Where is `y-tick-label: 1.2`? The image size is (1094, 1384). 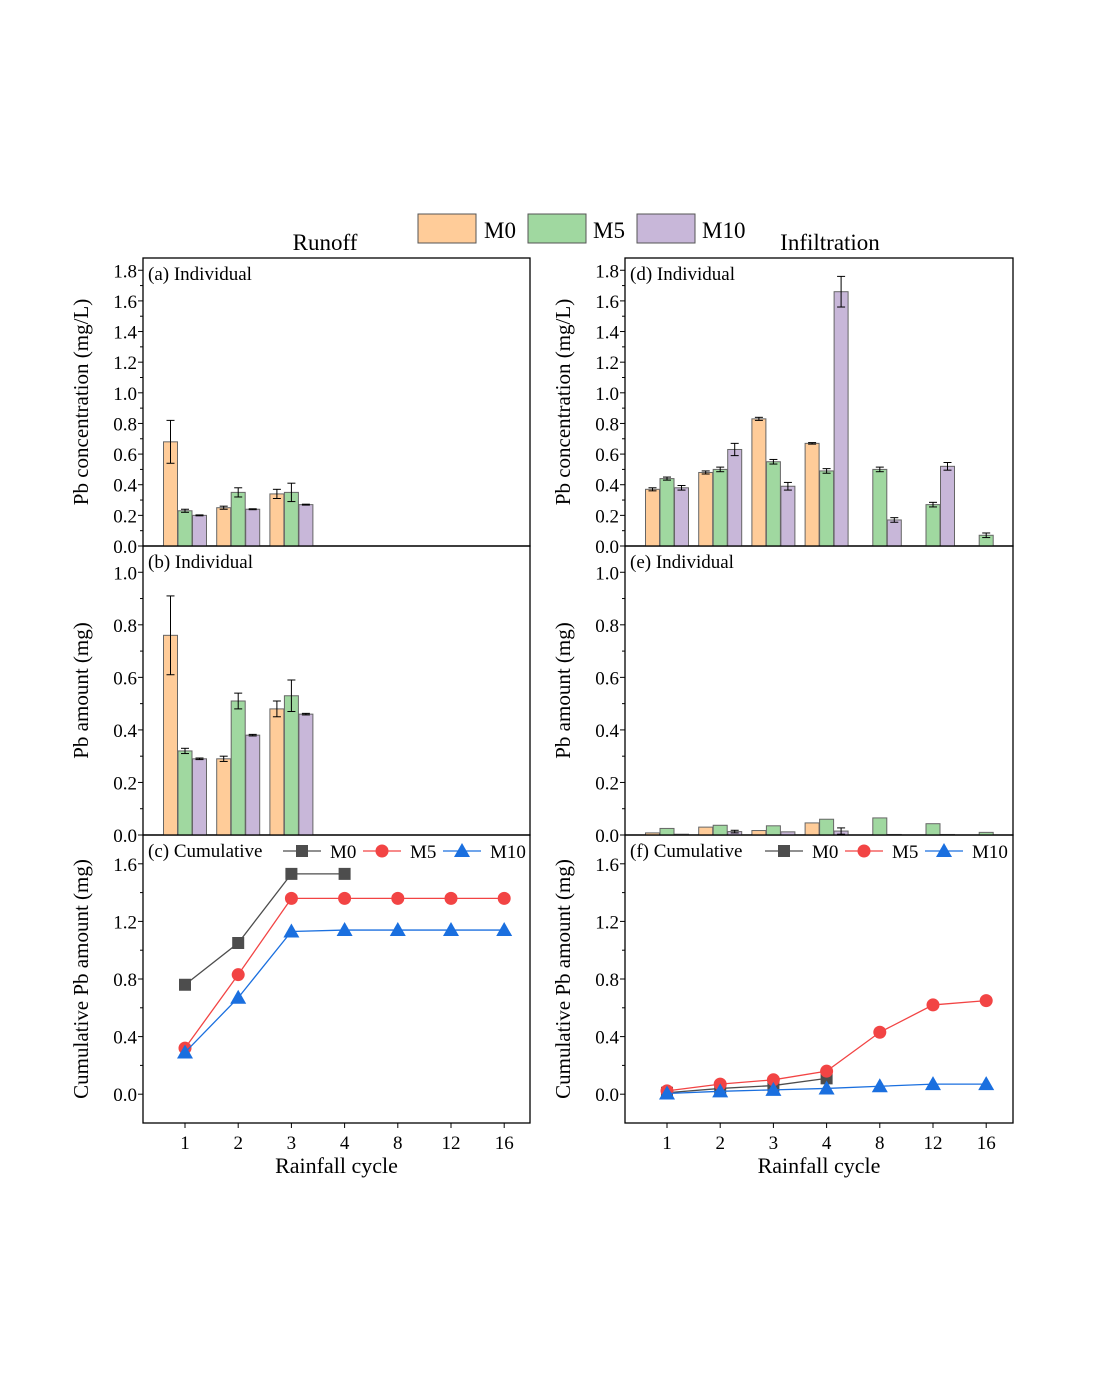 y-tick-label: 1.2 is located at coordinates (125, 922).